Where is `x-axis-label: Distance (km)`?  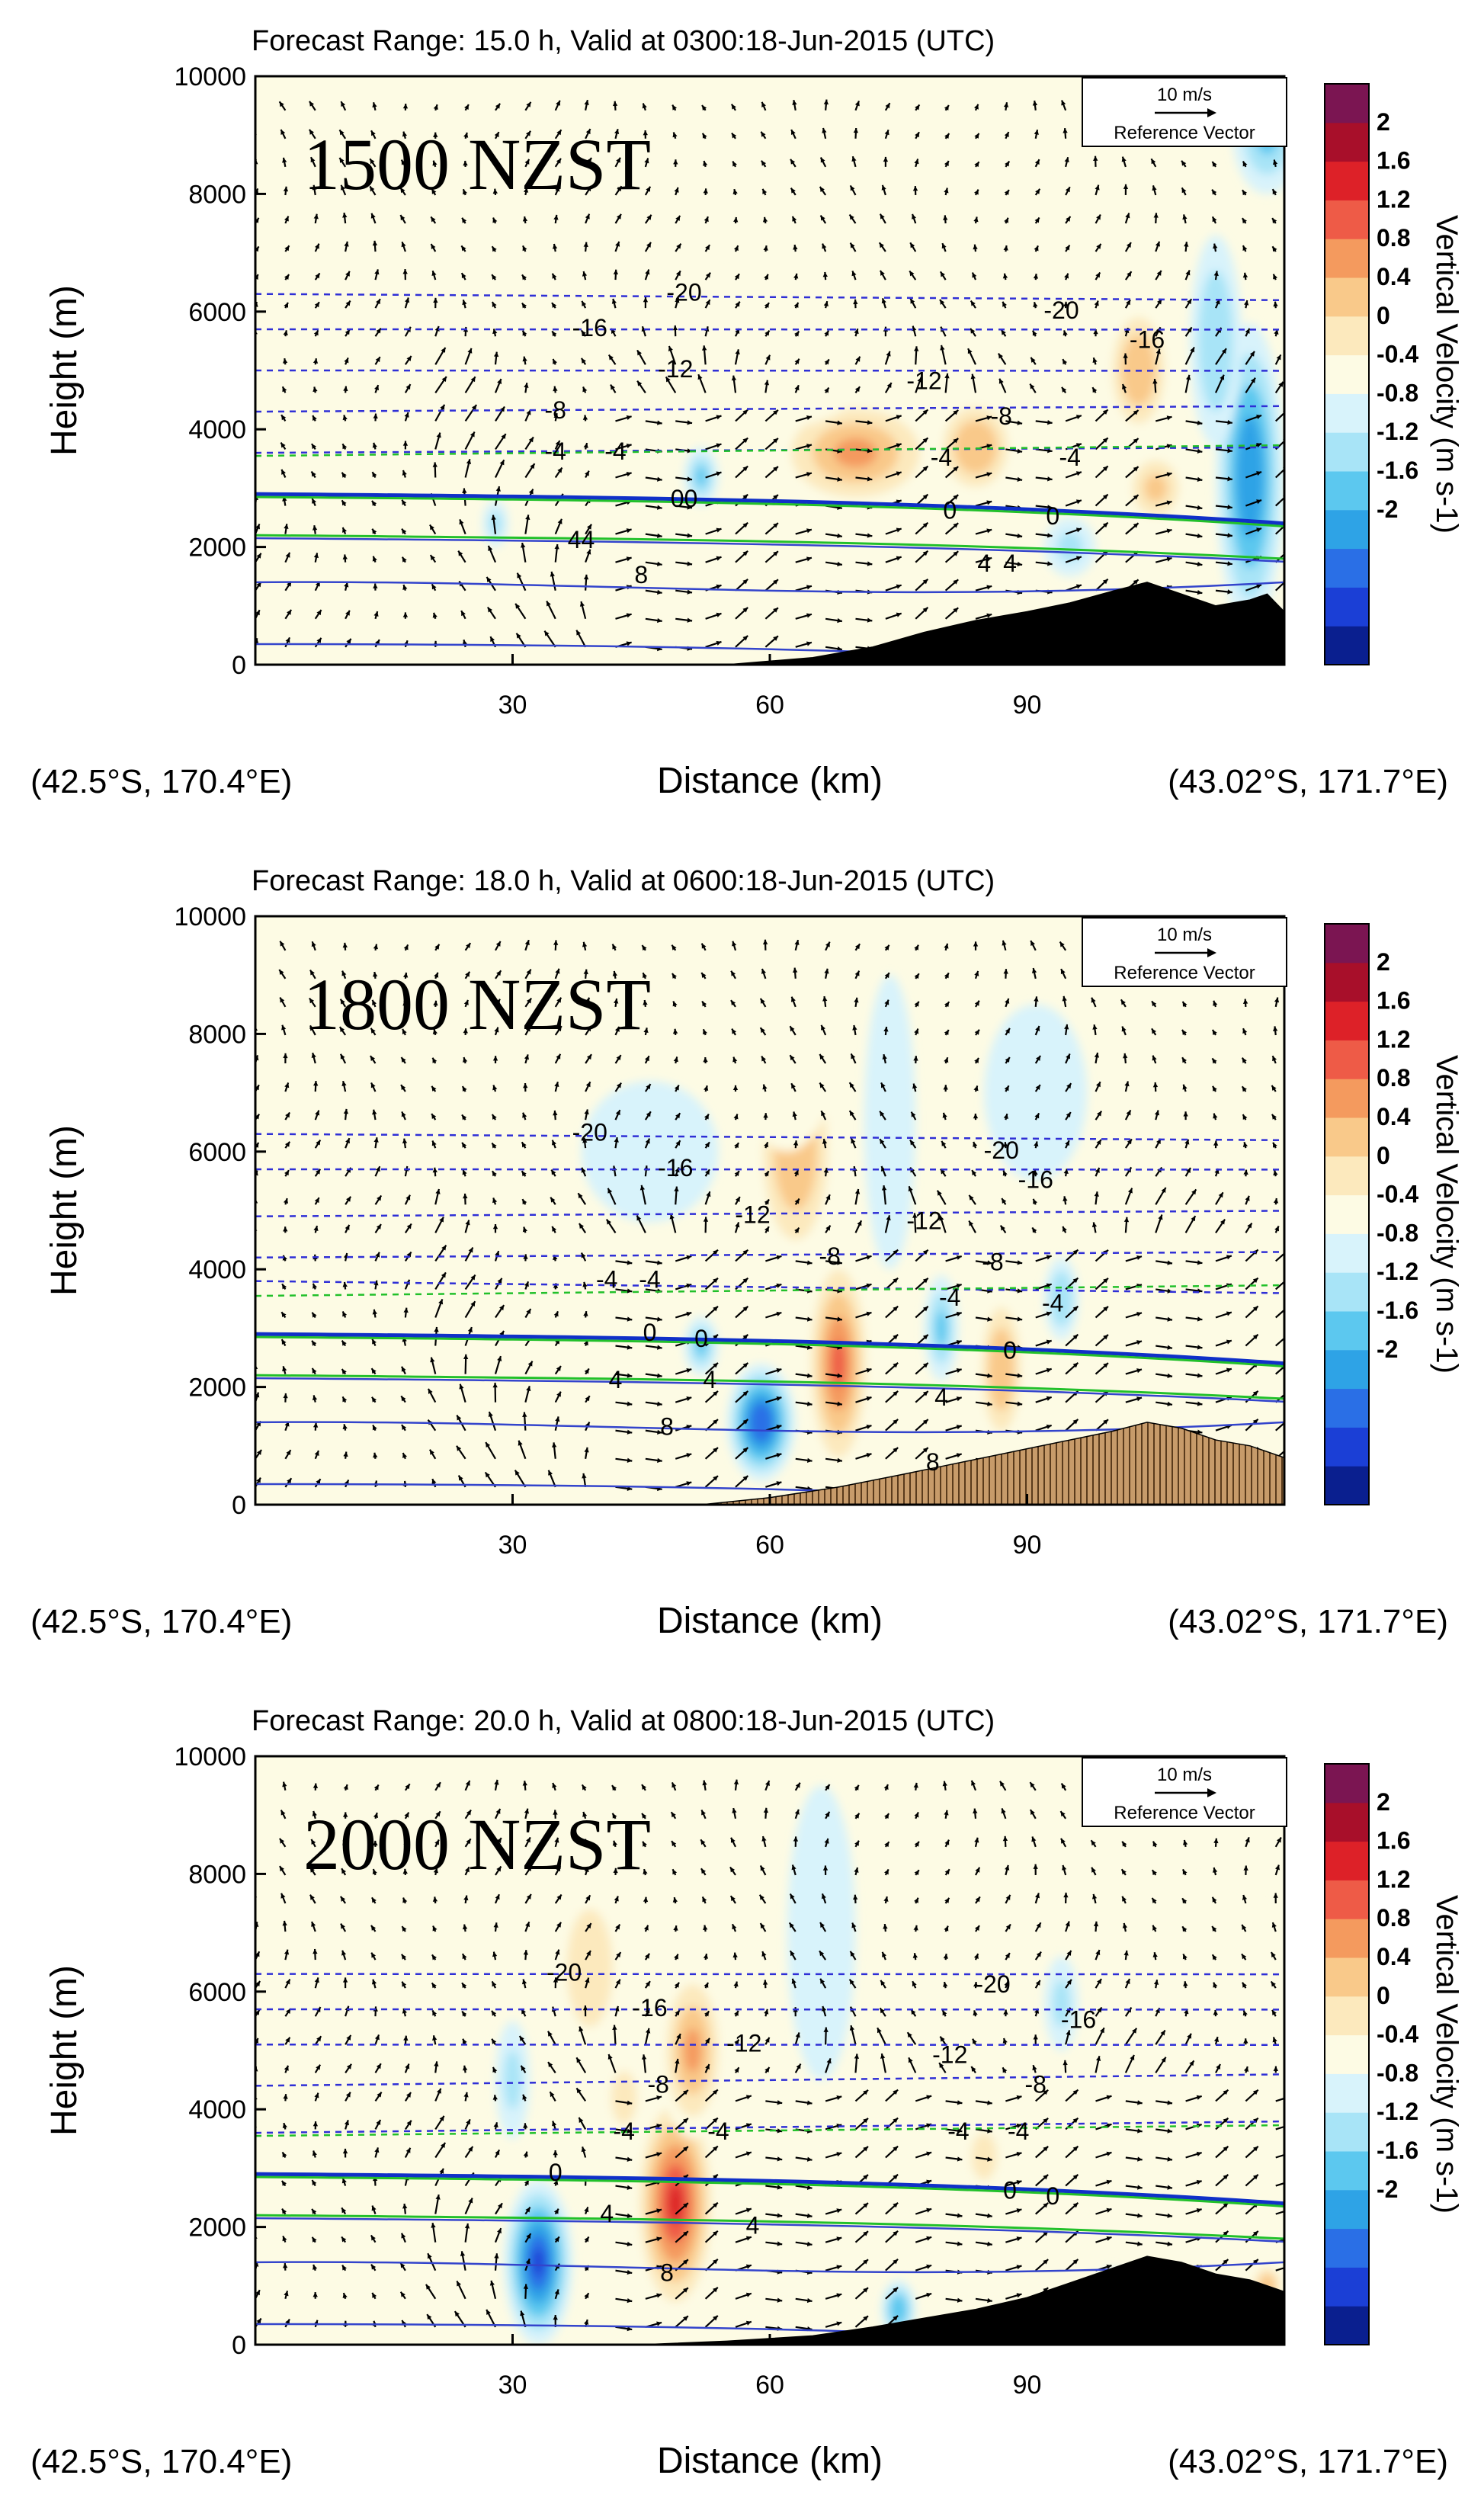 x-axis-label: Distance (km) is located at coordinates (770, 1621).